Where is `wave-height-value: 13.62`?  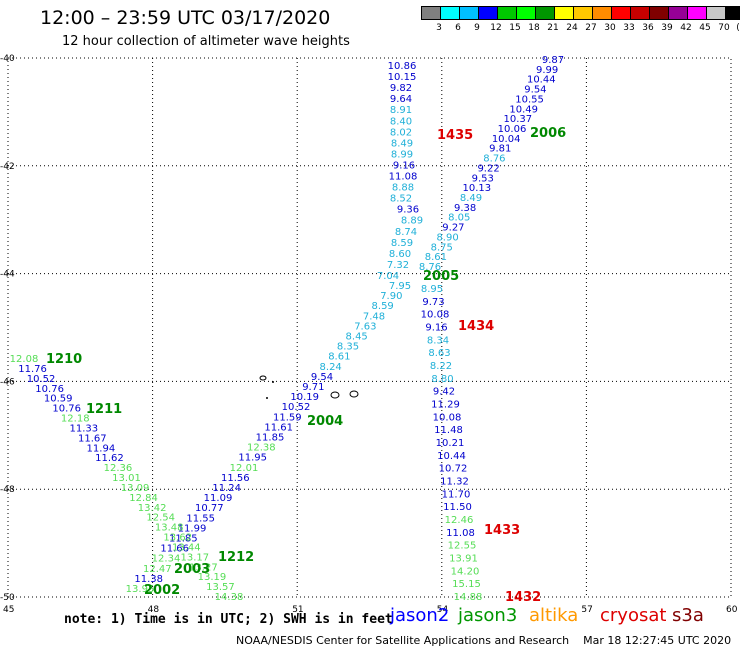 wave-height-value: 13.62 is located at coordinates (177, 538).